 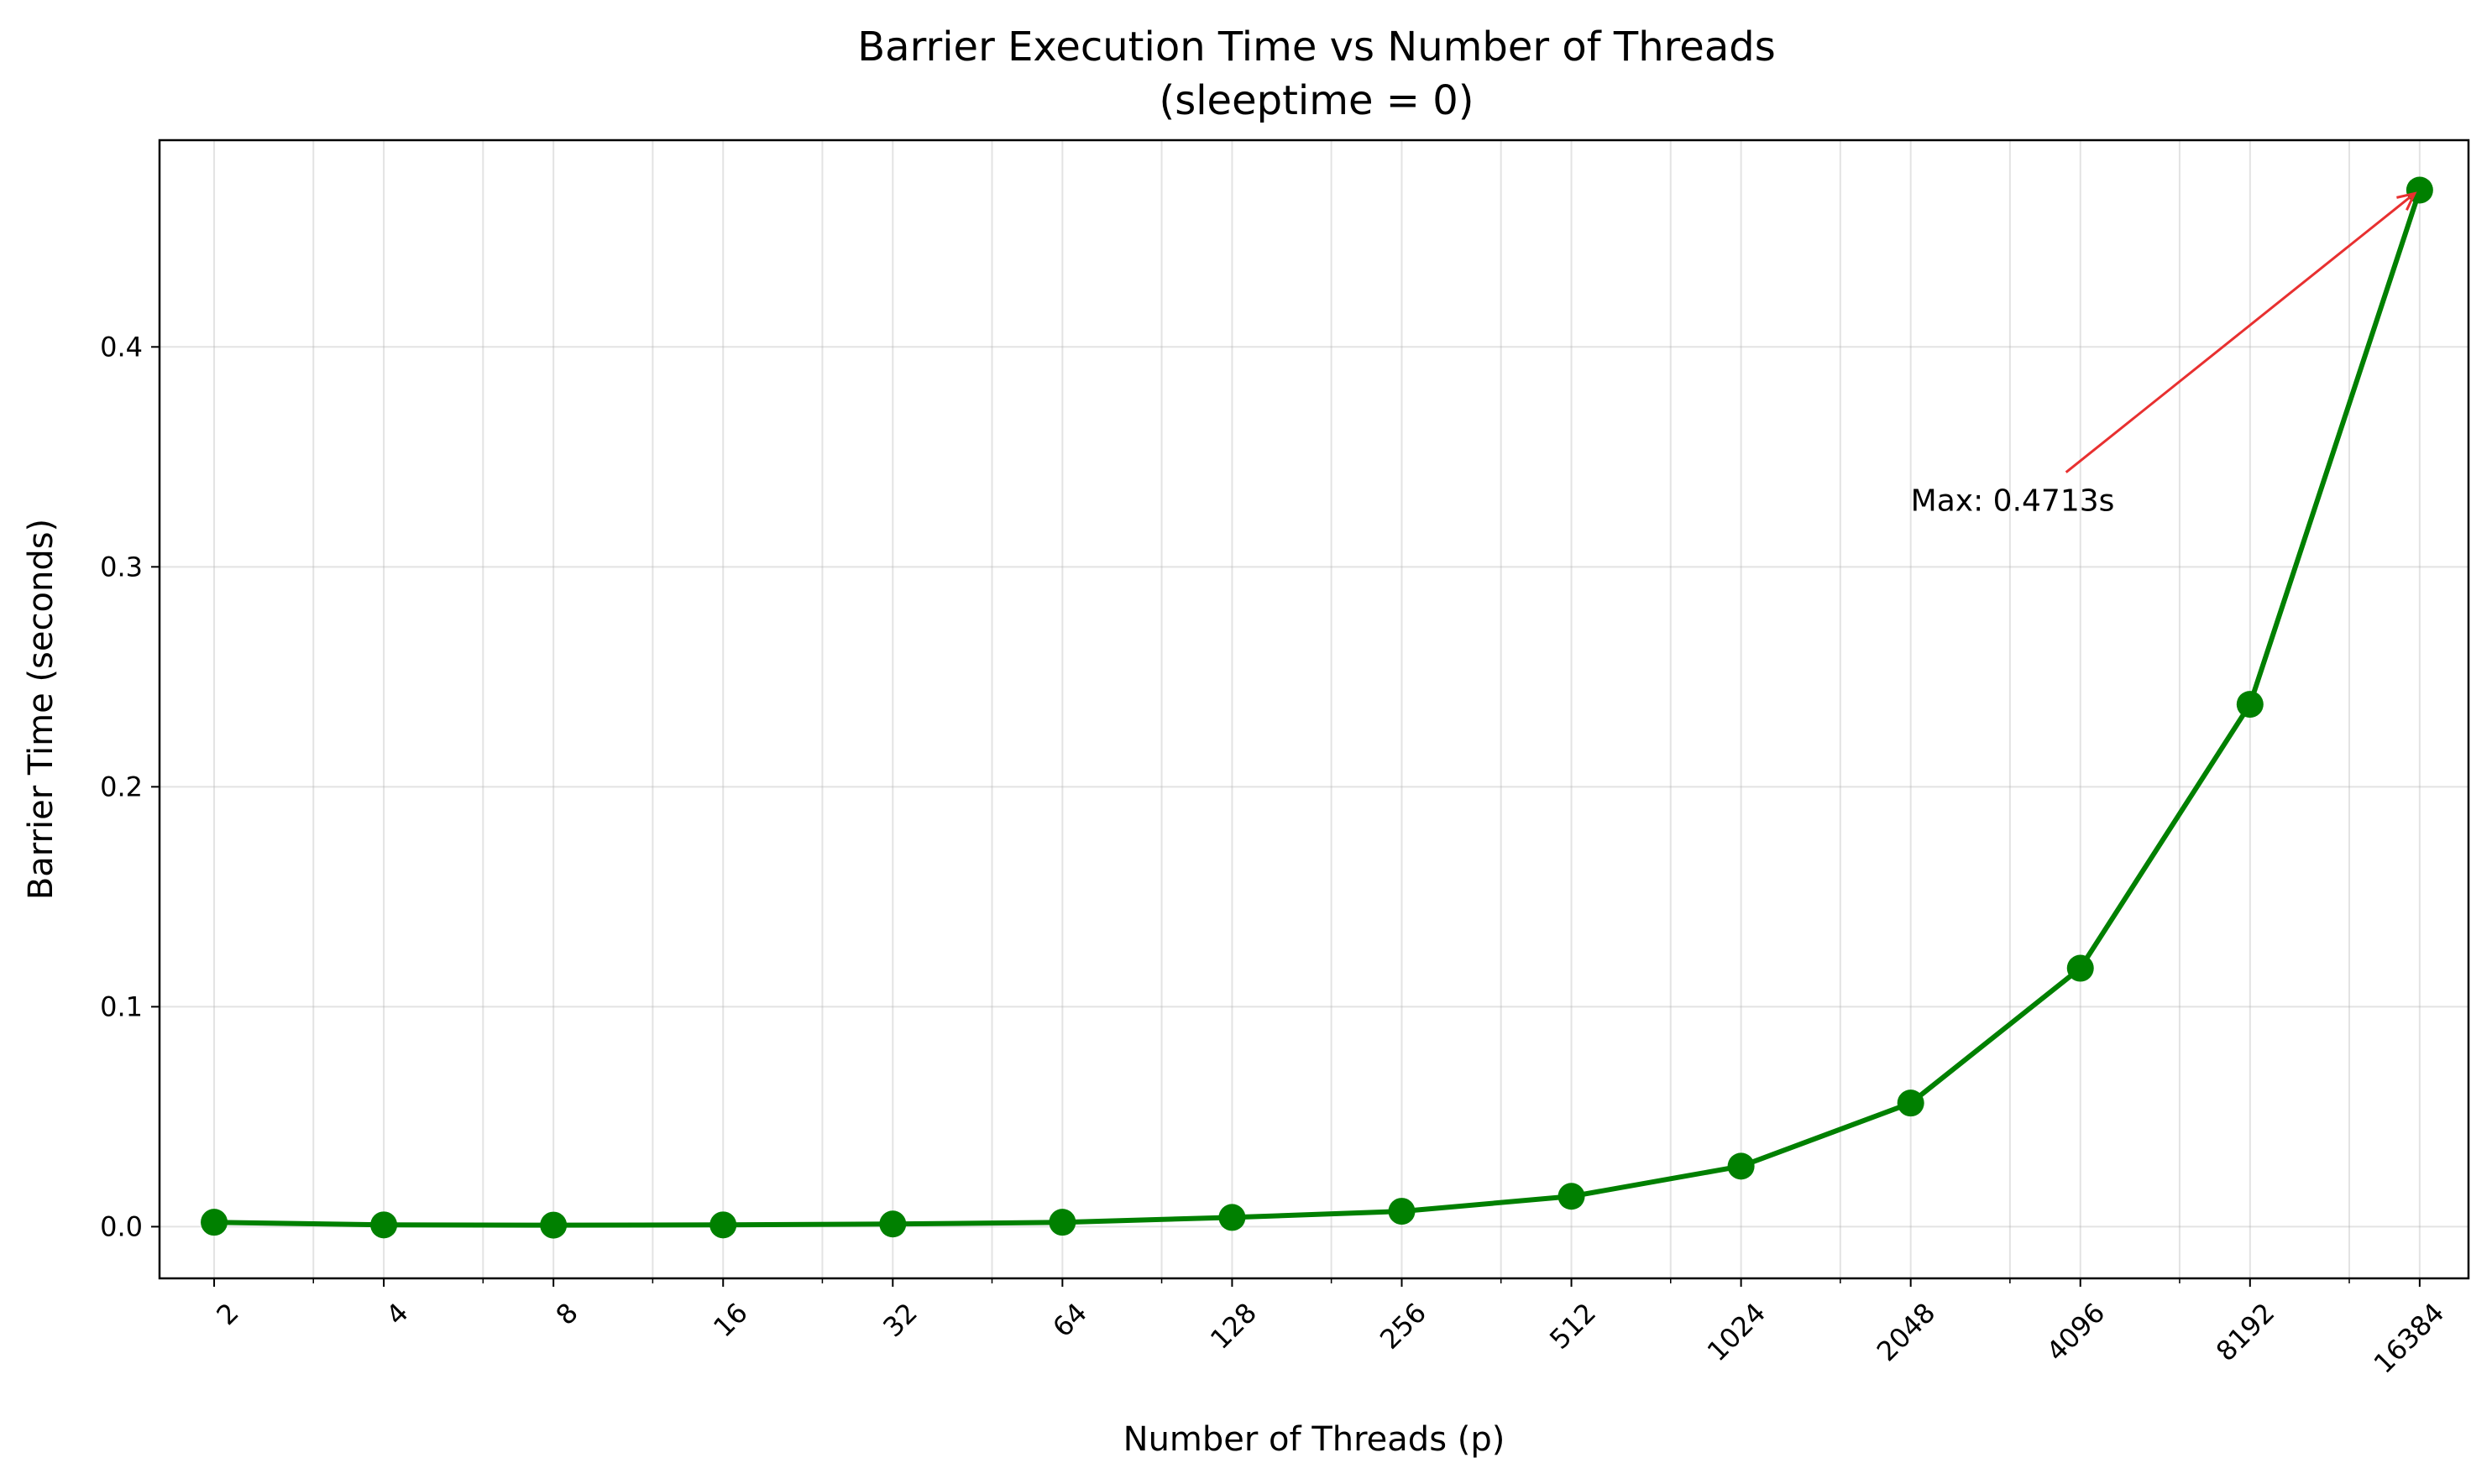 What do you see at coordinates (227, 1314) in the screenshot?
I see `x-tick-label: 2` at bounding box center [227, 1314].